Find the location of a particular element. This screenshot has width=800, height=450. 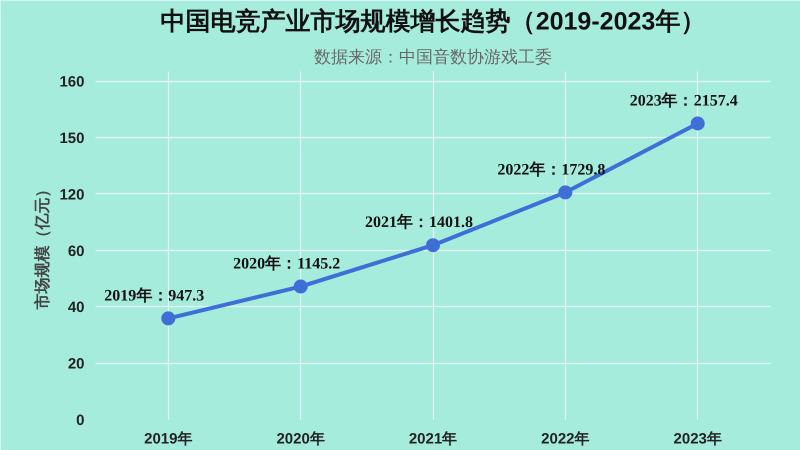

y-axis-title: 市场规模（亿元） is located at coordinates (42, 246).